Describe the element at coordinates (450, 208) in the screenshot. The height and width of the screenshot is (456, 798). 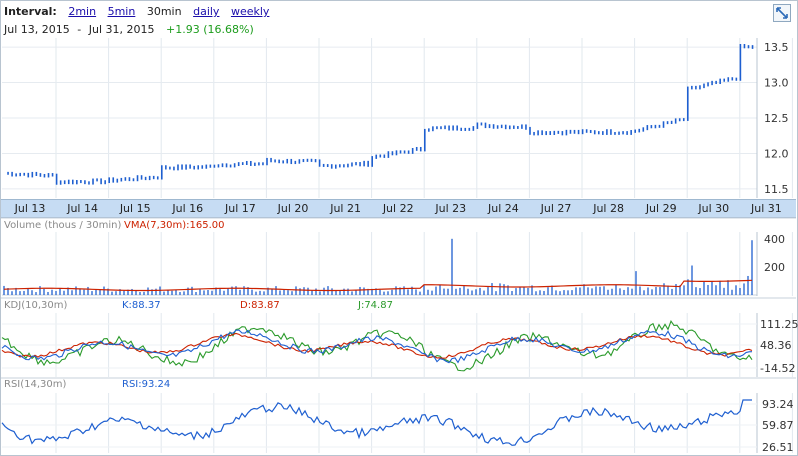
I see `date-tick-label: Jul 23` at that location.